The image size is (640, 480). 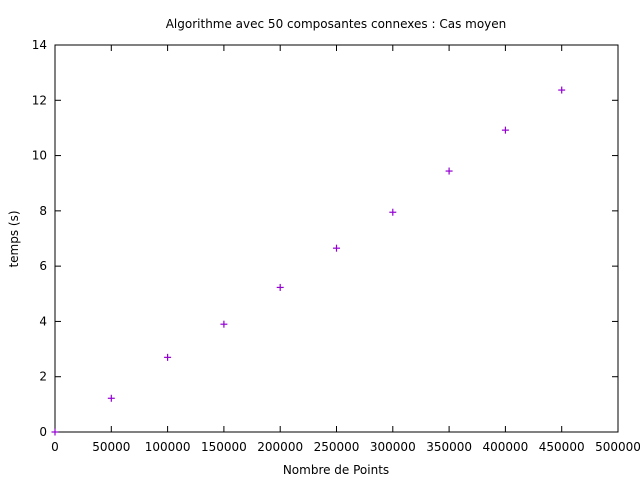 I want to click on y-tick-label: 6, so click(x=43, y=266).